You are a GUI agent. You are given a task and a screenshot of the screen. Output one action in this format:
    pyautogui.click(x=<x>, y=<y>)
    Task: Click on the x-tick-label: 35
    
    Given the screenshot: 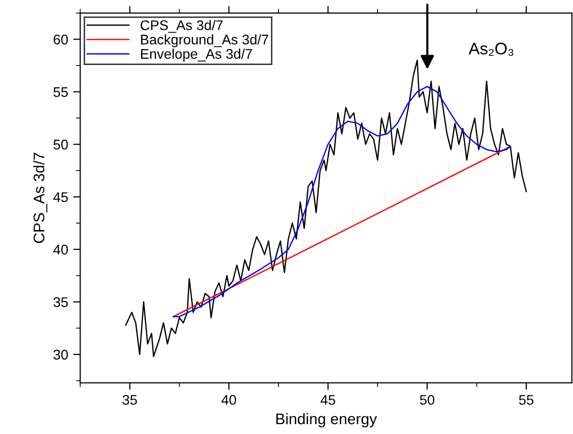 What is the action you would take?
    pyautogui.click(x=129, y=399)
    